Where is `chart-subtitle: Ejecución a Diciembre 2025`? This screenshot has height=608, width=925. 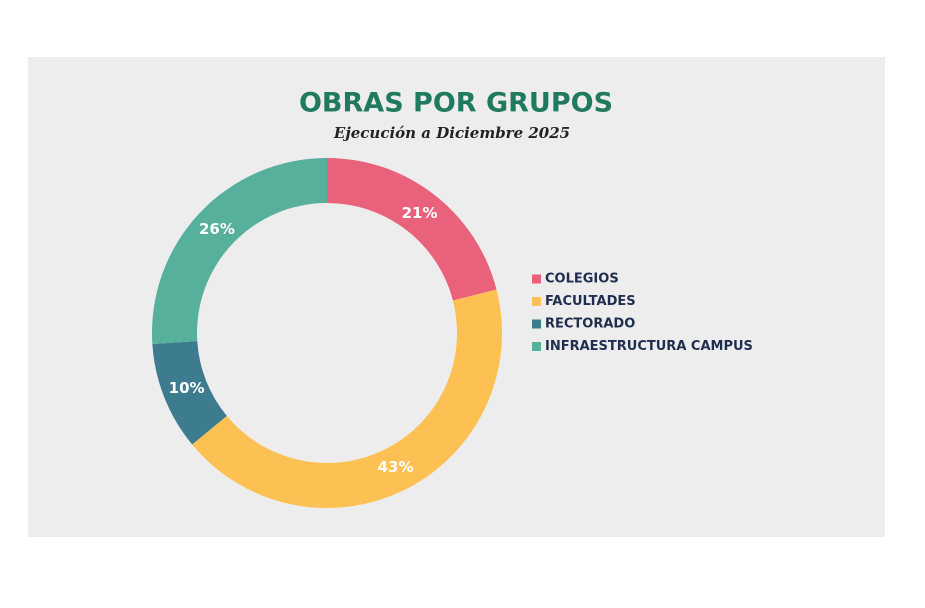 chart-subtitle: Ejecución a Diciembre 2025 is located at coordinates (451, 133).